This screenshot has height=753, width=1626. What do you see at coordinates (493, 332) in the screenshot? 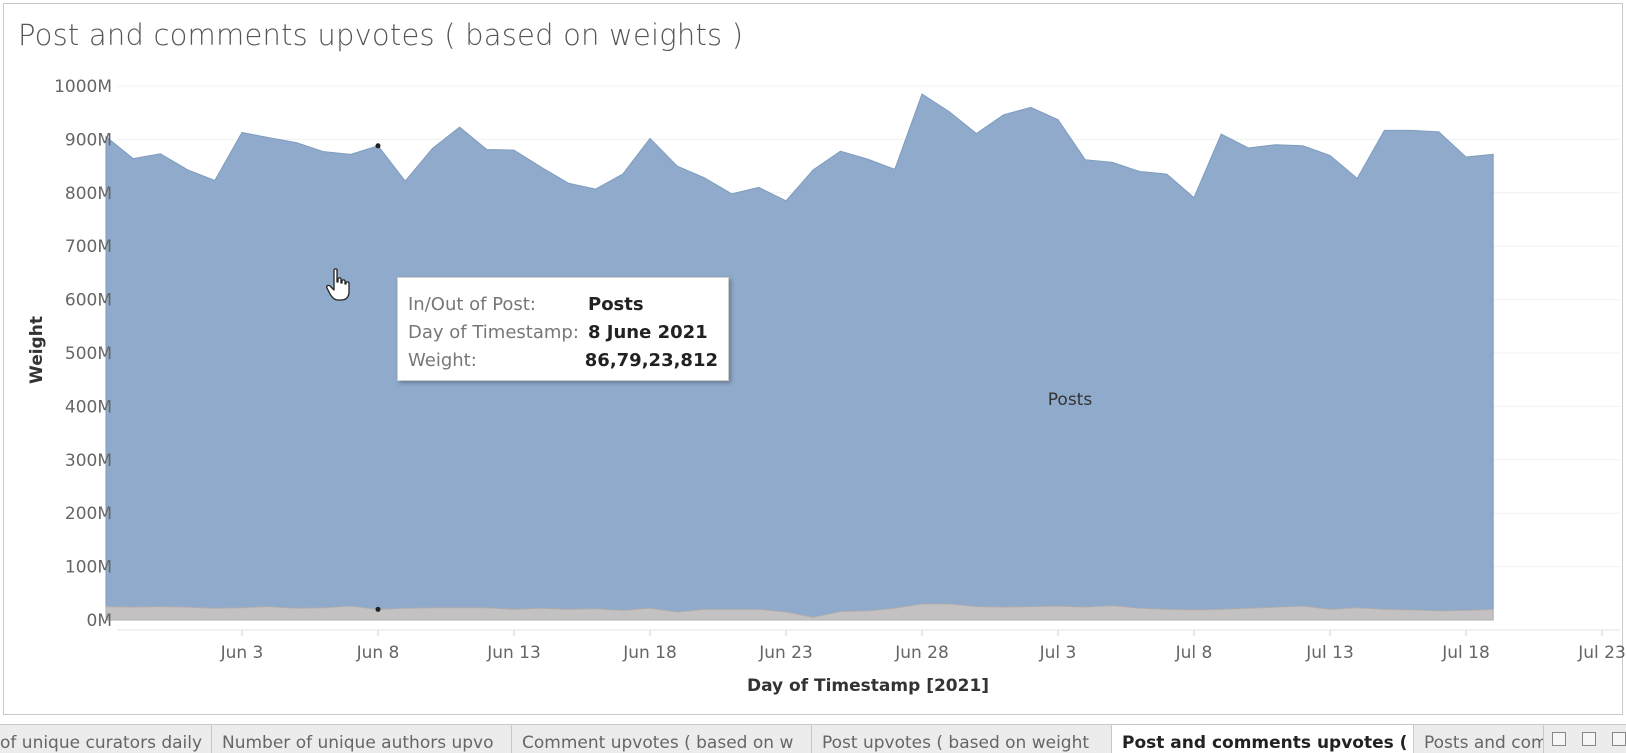
I see `tooltip-key: Day of Timestamp:` at bounding box center [493, 332].